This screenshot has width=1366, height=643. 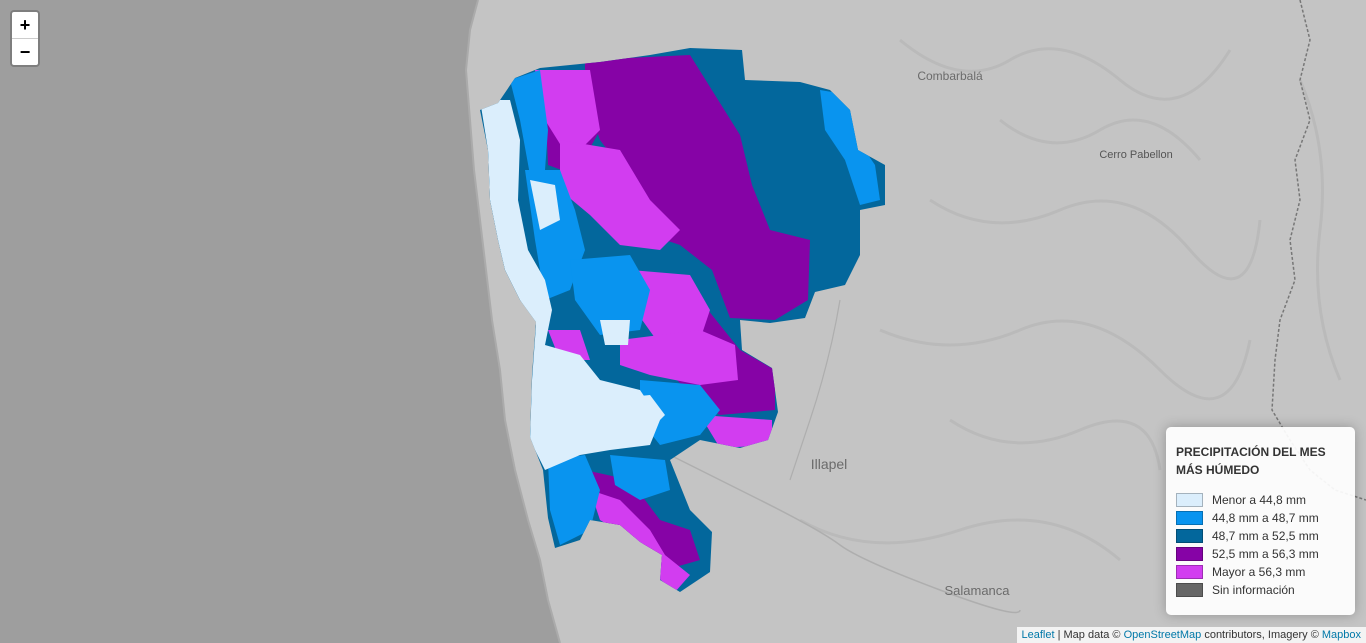 I want to click on zoom-control: + −, so click(x=25, y=38).